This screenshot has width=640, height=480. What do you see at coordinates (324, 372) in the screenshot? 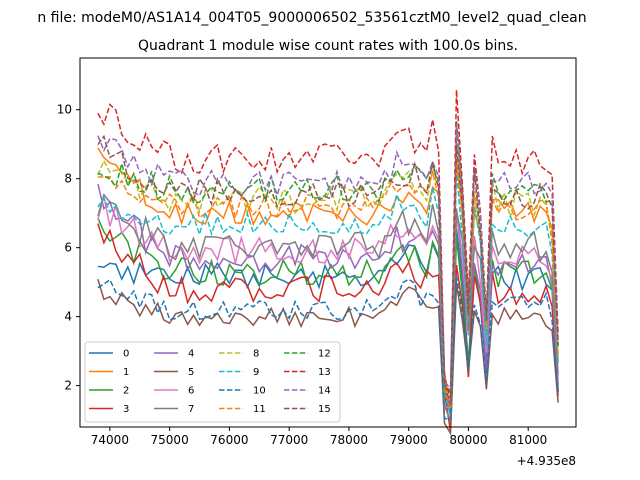
I see `legend-label-13: 13` at bounding box center [324, 372].